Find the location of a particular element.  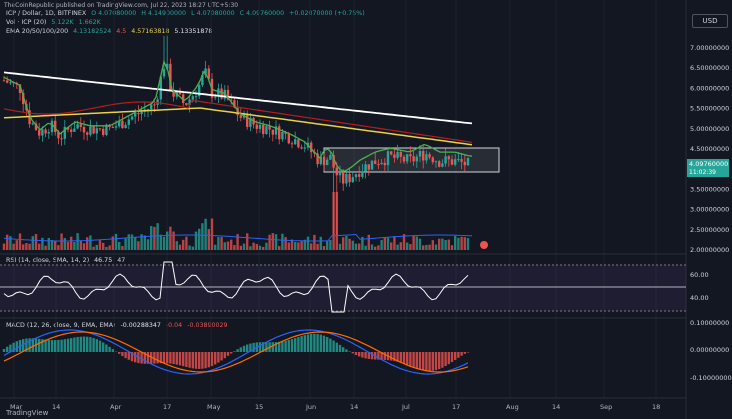

price-axis-label: 3.00000000 is located at coordinates (709, 210).